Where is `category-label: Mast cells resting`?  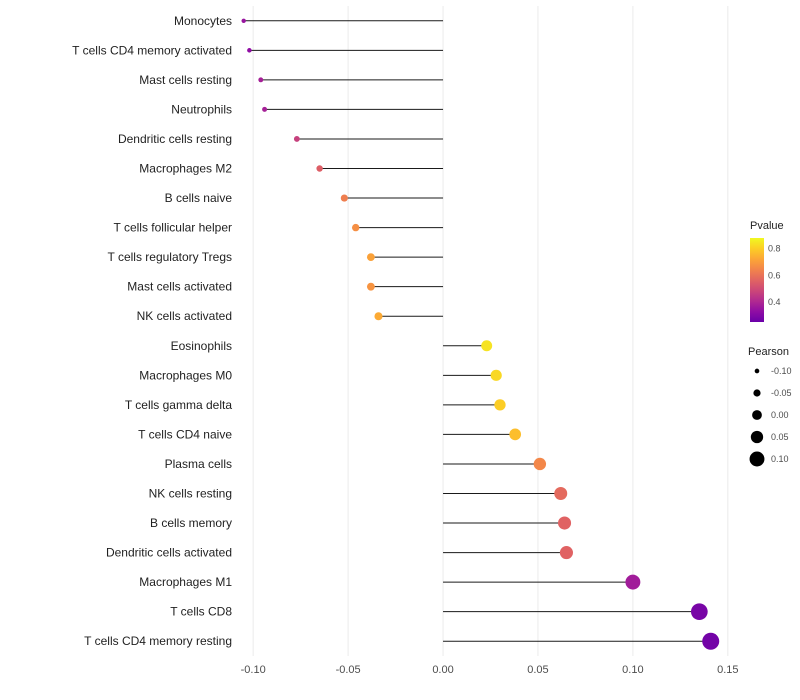 category-label: Mast cells resting is located at coordinates (185, 80).